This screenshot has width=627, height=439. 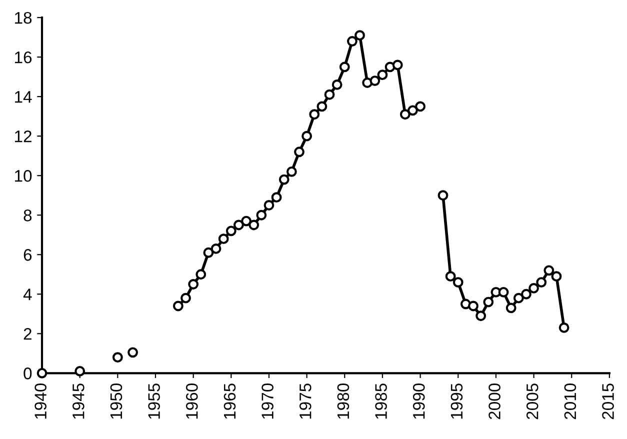 I want to click on y-tick-label: 6, so click(x=28, y=255).